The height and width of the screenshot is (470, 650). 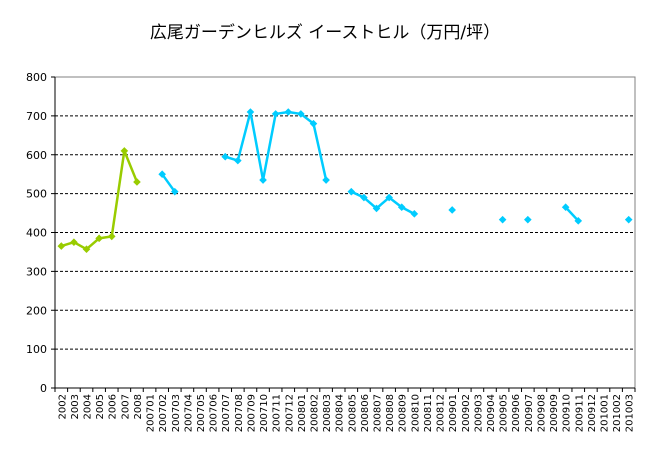 What do you see at coordinates (516, 413) in the screenshot?
I see `x-tick-label: 200906` at bounding box center [516, 413].